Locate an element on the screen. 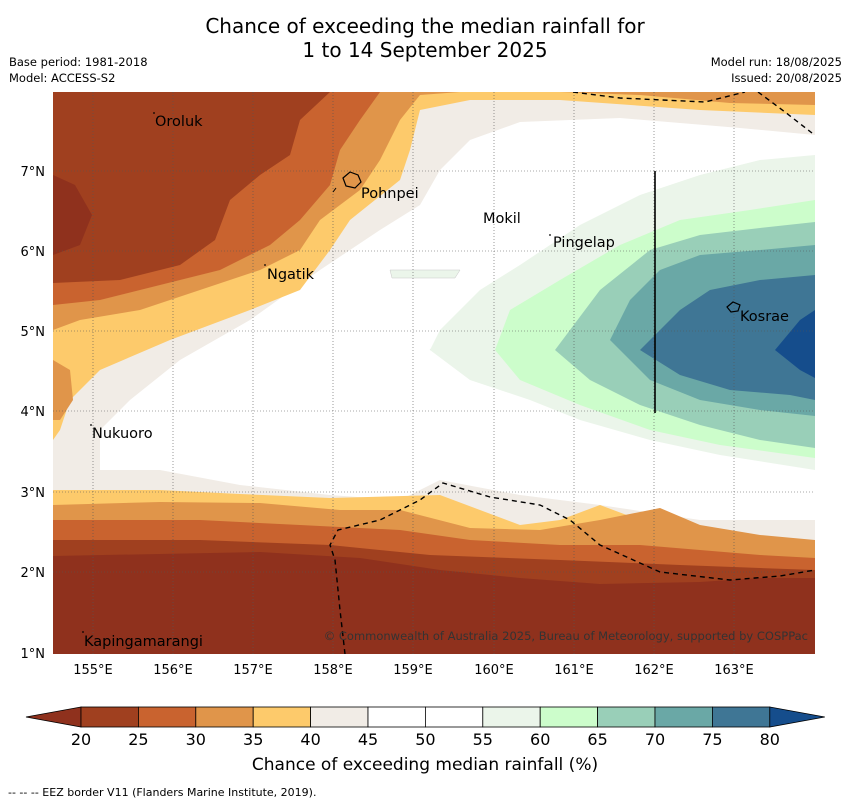 The width and height of the screenshot is (850, 804). colorbar-under-arrow is located at coordinates (53, 717).